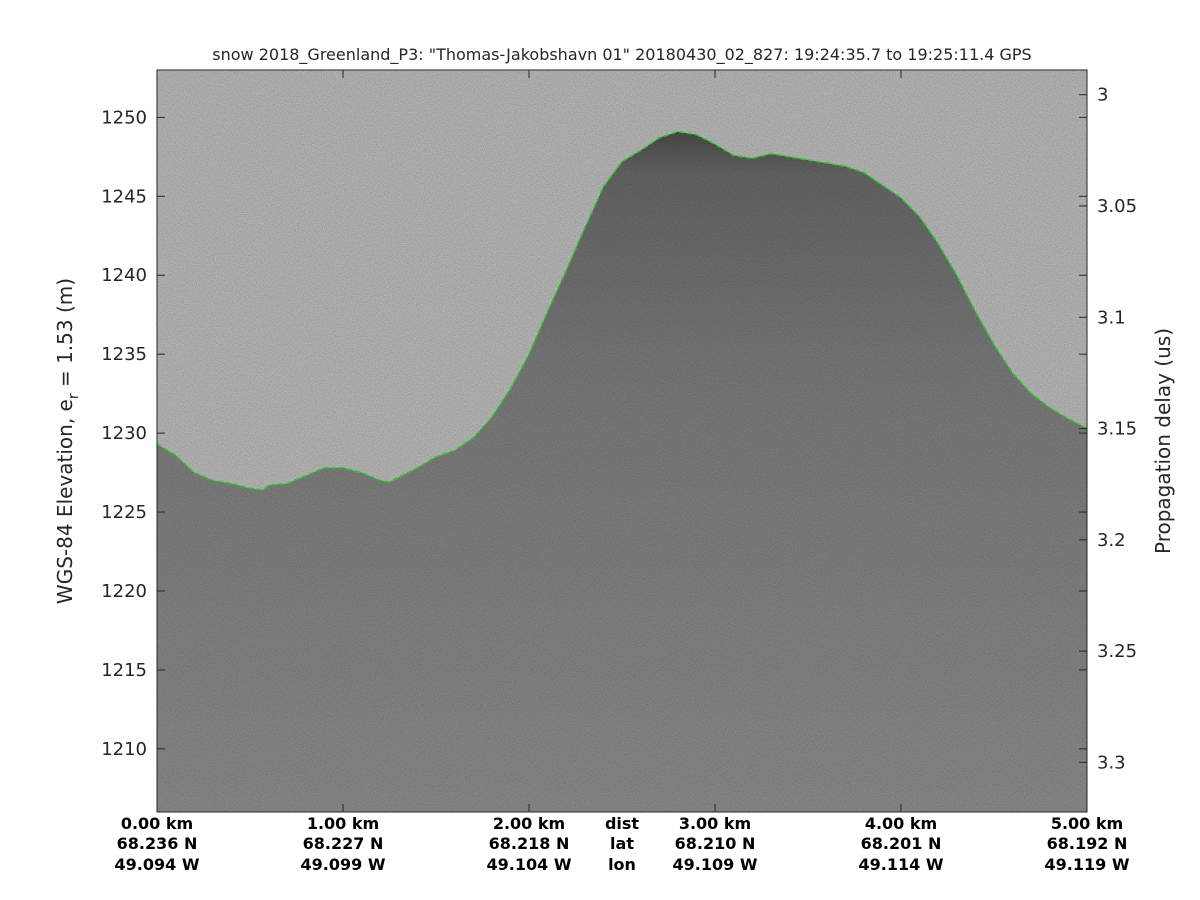 This screenshot has height=900, width=1200. What do you see at coordinates (622, 823) in the screenshot?
I see `x-row-label-dist: dist` at bounding box center [622, 823].